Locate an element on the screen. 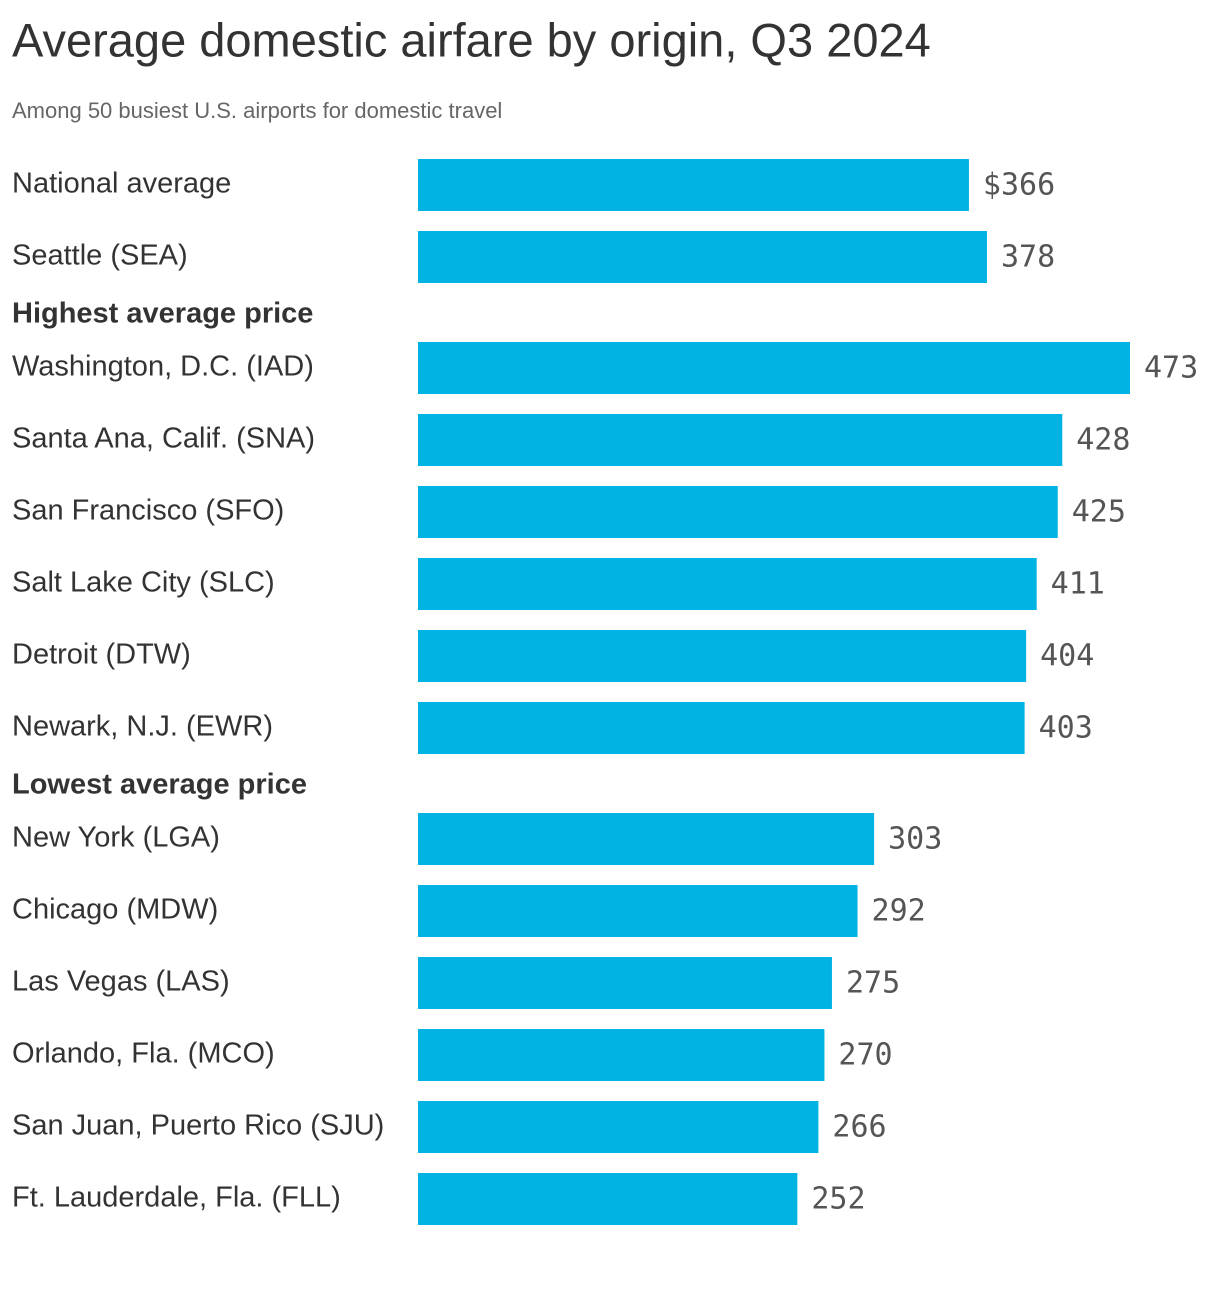  category-label: Santa Ana, Calif. (SNA) is located at coordinates (163, 439).